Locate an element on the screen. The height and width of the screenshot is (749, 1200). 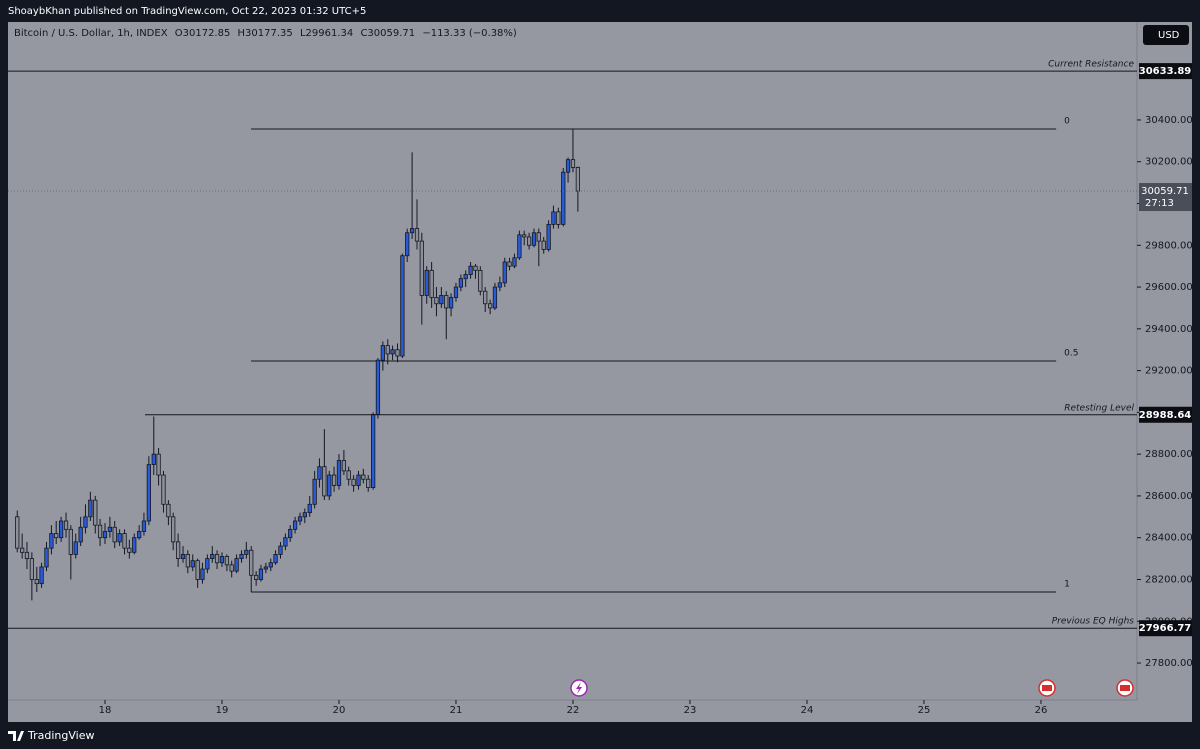
ohlc-low: L29961.34 is located at coordinates (326, 33).